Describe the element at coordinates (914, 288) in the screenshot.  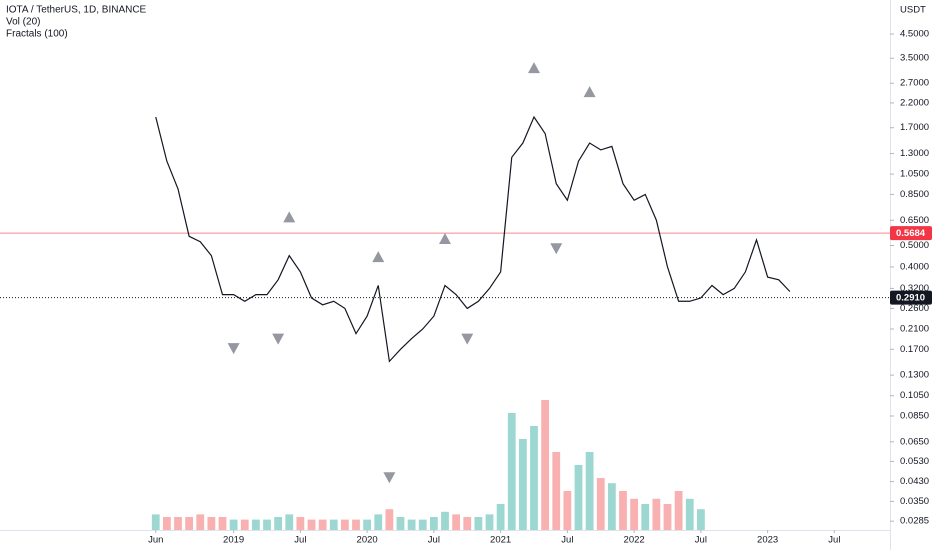
I see `y-tick-label: 0.3200` at that location.